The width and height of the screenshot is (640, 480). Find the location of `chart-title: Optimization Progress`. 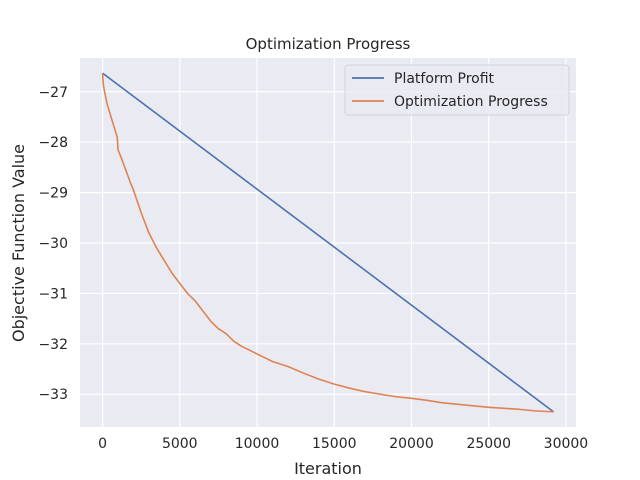

chart-title: Optimization Progress is located at coordinates (328, 44).